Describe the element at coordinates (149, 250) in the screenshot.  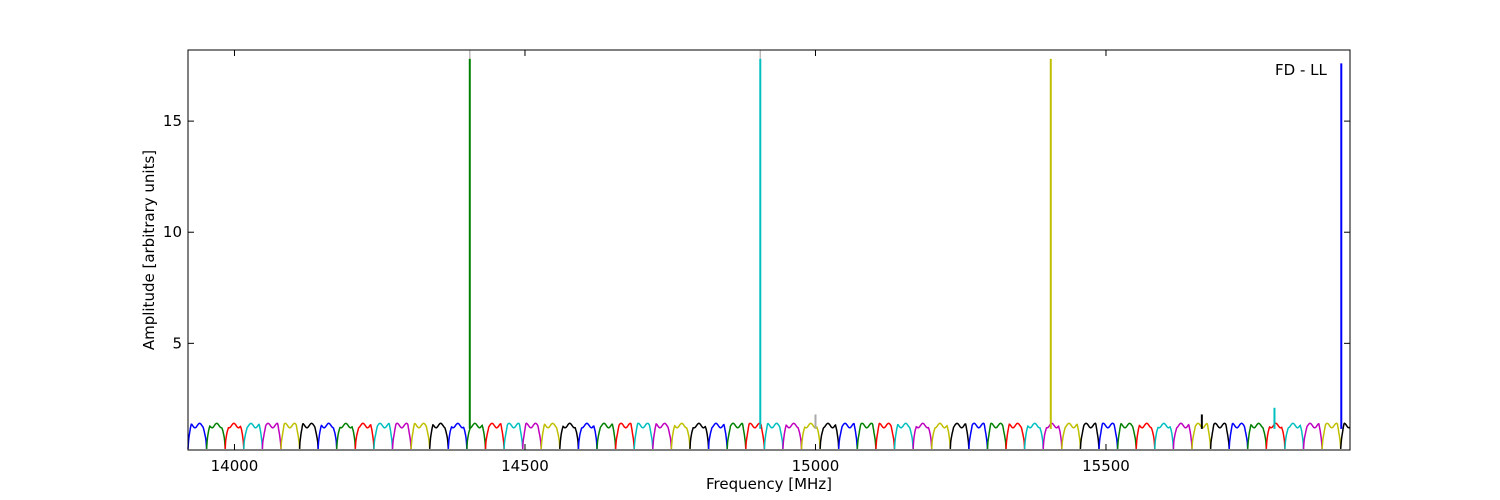
I see `y-axis-label: Amplitude [arbitrary units]` at that location.